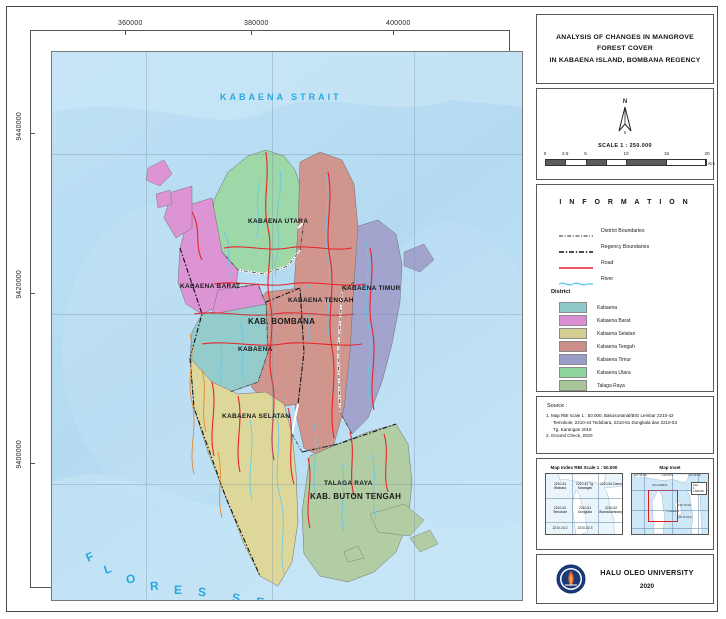 Image resolution: width=726 pixels, height=619 pixels. I want to click on north-arrow-scale-box: N SCALE 1 : 250.000 0 2.5 5 10 15 20, so click(625, 134).